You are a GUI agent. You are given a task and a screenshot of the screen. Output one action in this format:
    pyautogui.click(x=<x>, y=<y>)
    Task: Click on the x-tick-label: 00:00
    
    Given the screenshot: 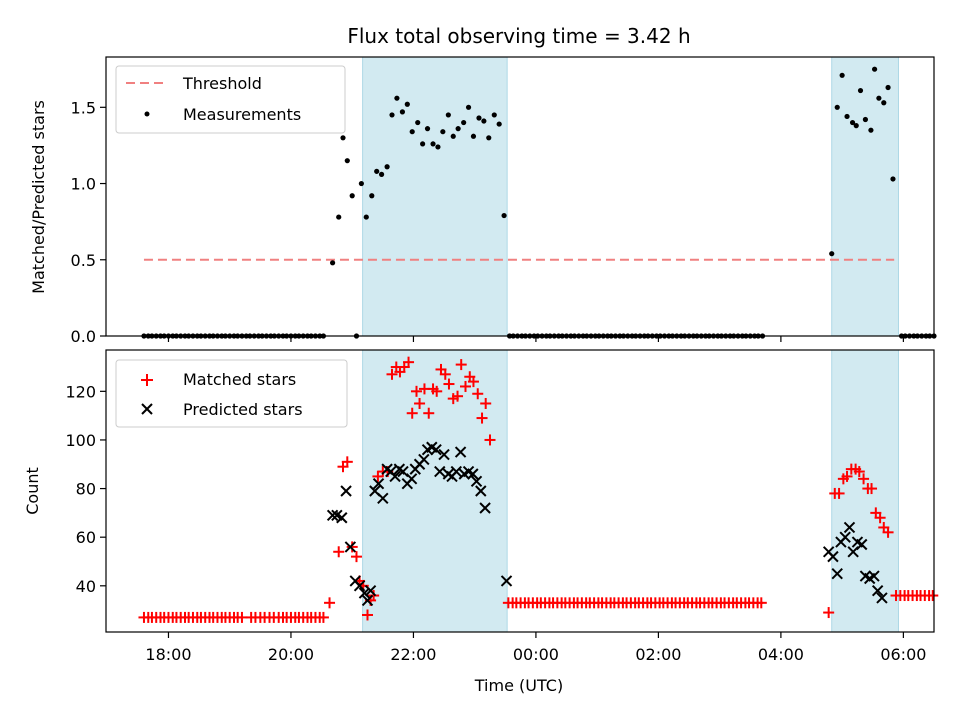 What is the action you would take?
    pyautogui.click(x=536, y=654)
    